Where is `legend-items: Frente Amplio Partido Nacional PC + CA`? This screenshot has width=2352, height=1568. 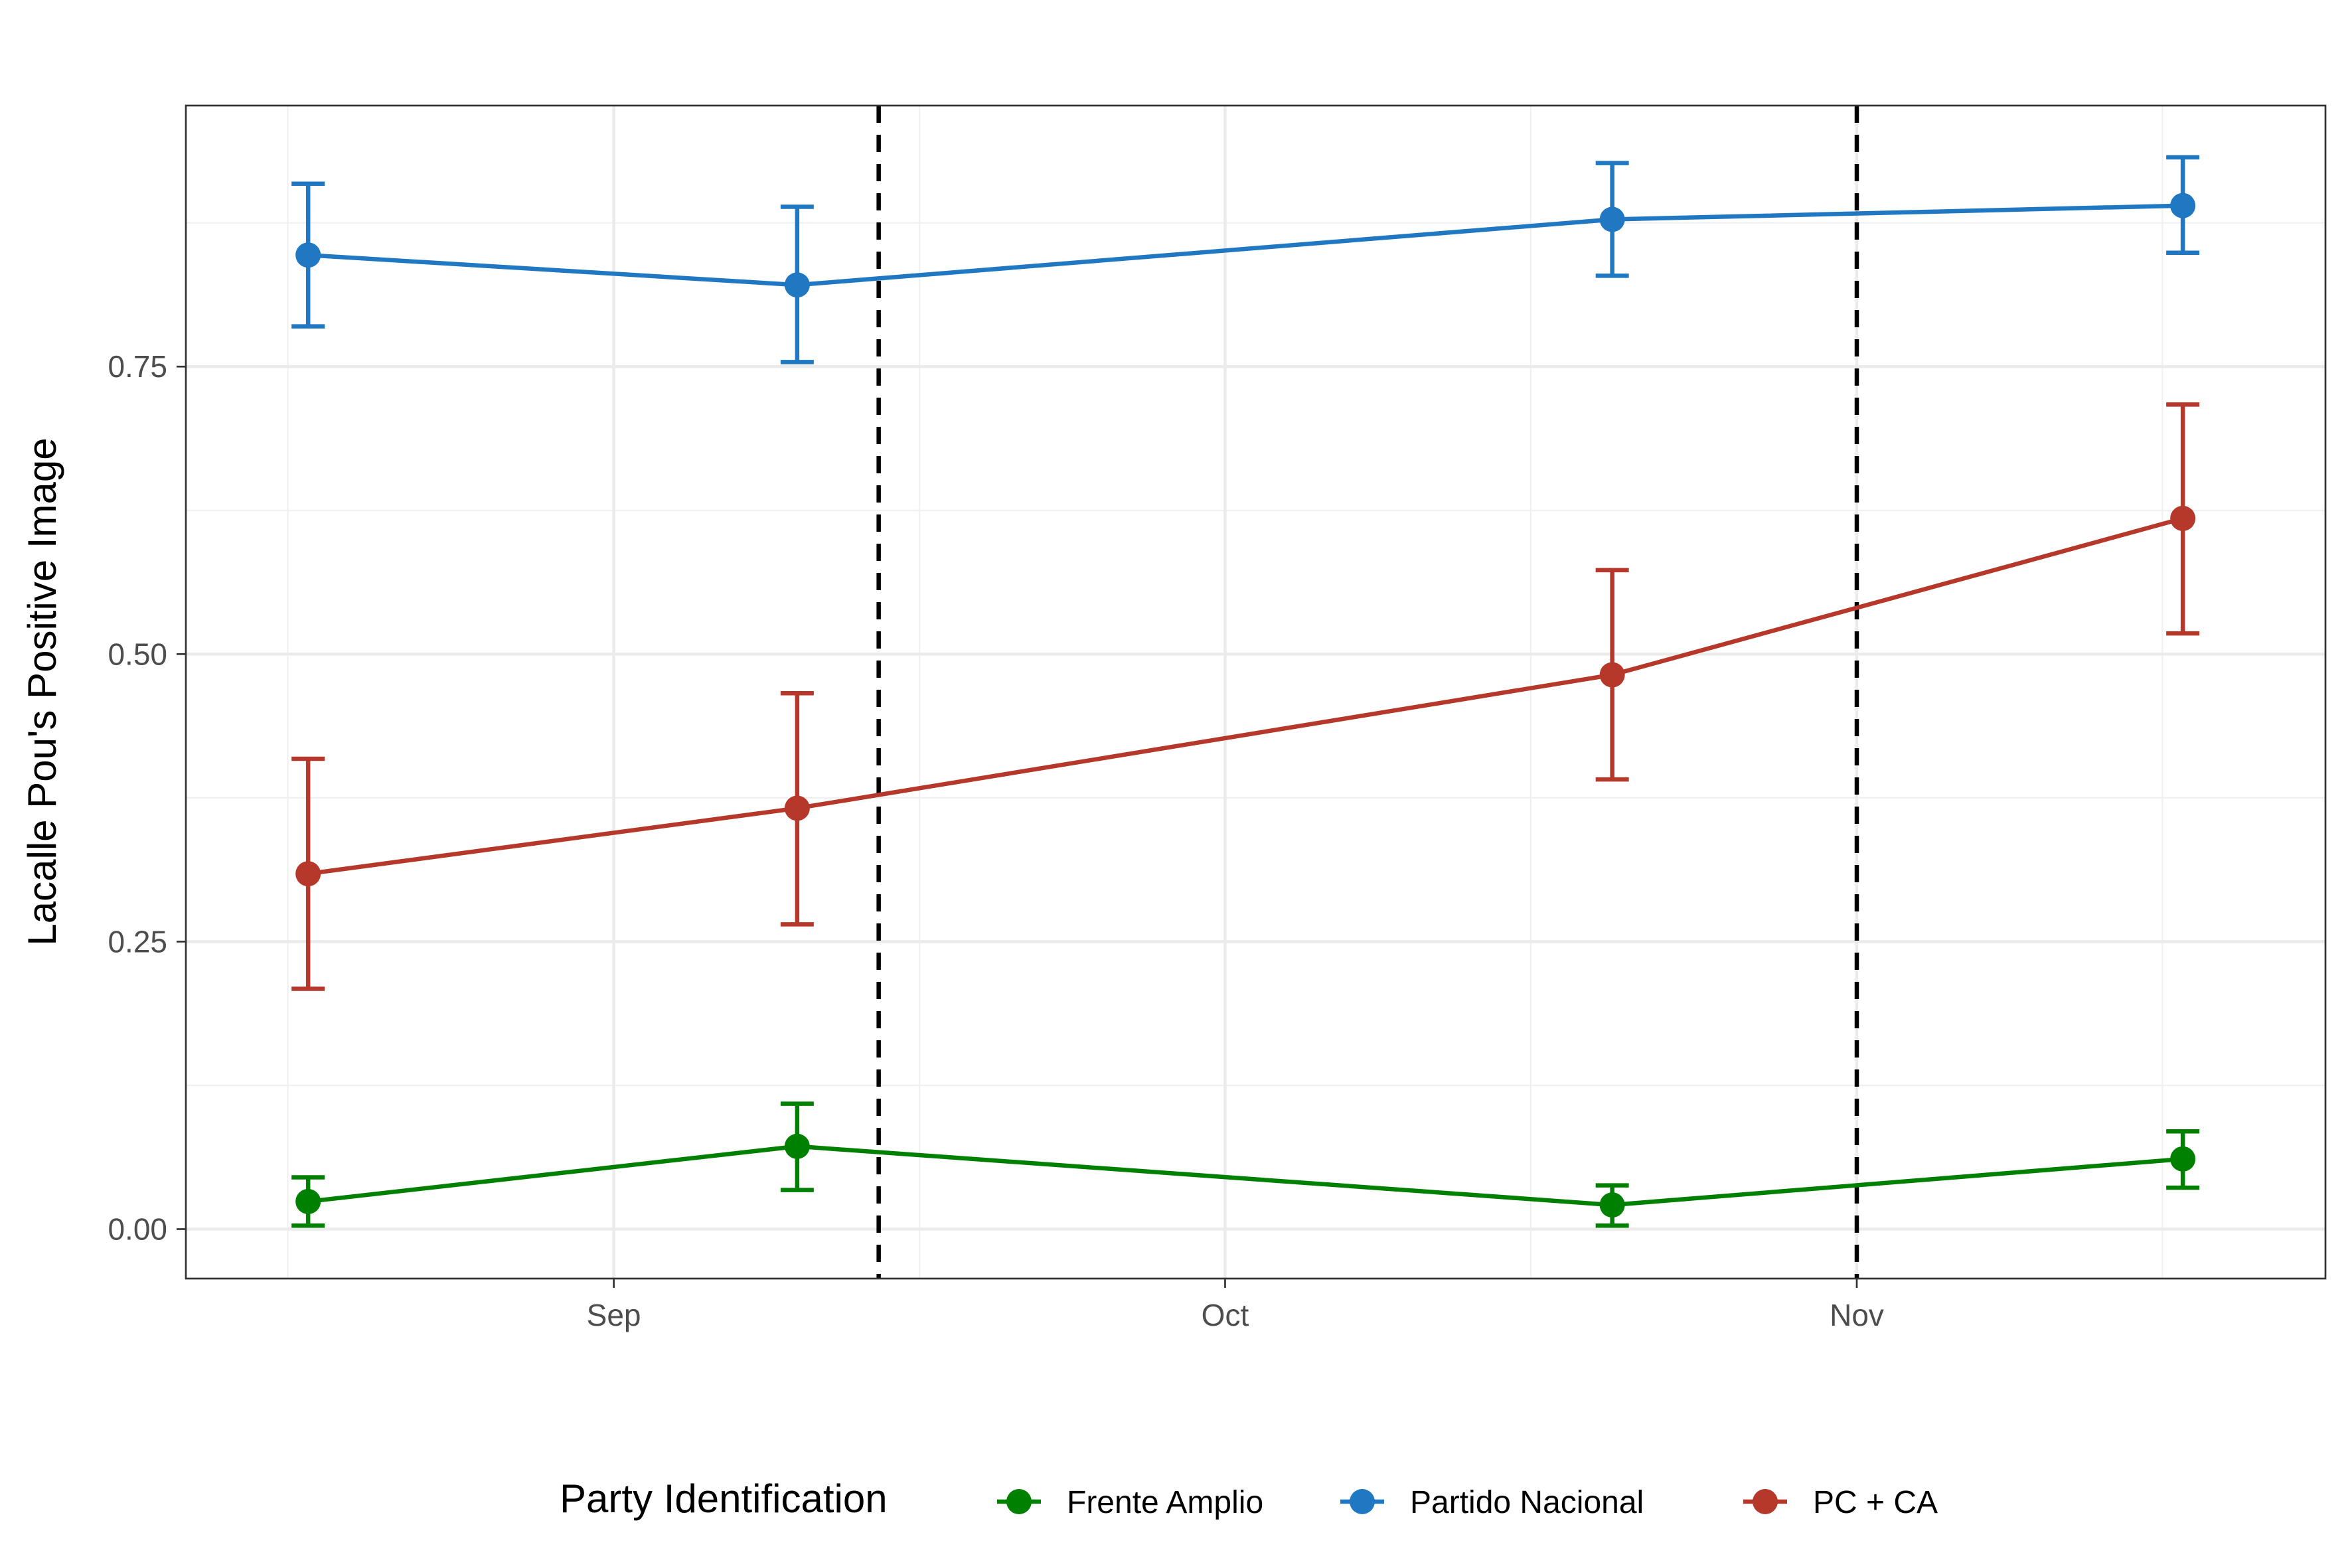 legend-items: Frente Amplio Partido Nacional PC + CA is located at coordinates (1468, 1503).